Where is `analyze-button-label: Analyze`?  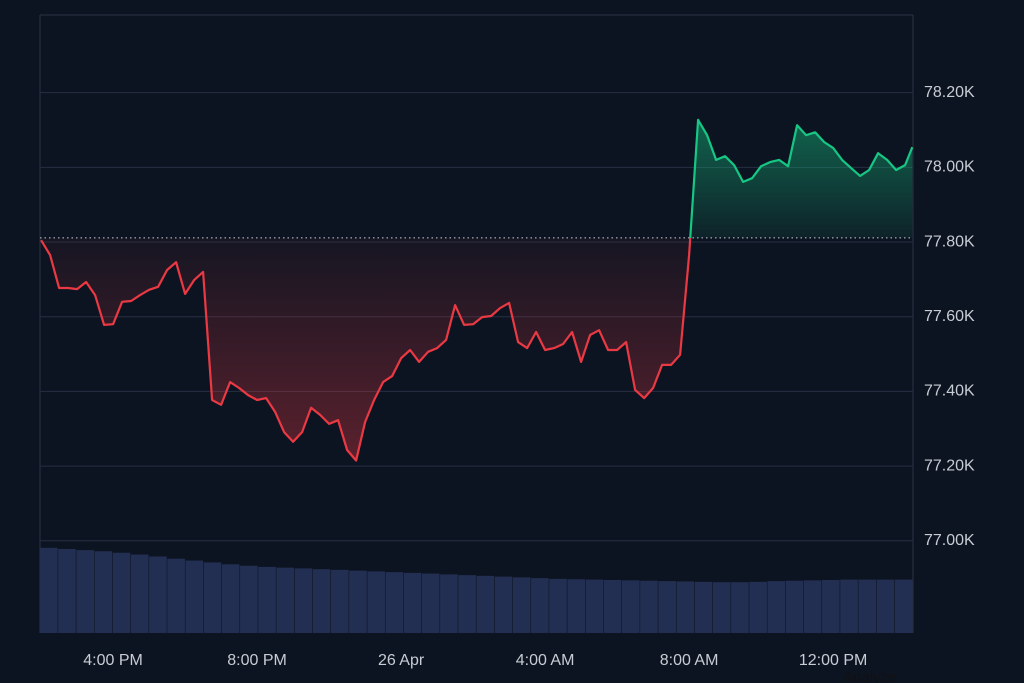
analyze-button-label: Analyze is located at coordinates (869, 676).